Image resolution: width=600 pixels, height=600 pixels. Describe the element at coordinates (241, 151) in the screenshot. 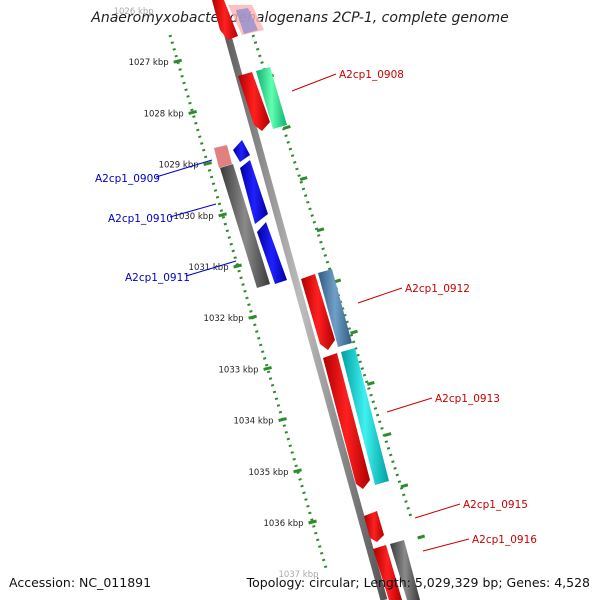

I see `gene-a2cp1-0909-blue` at that location.